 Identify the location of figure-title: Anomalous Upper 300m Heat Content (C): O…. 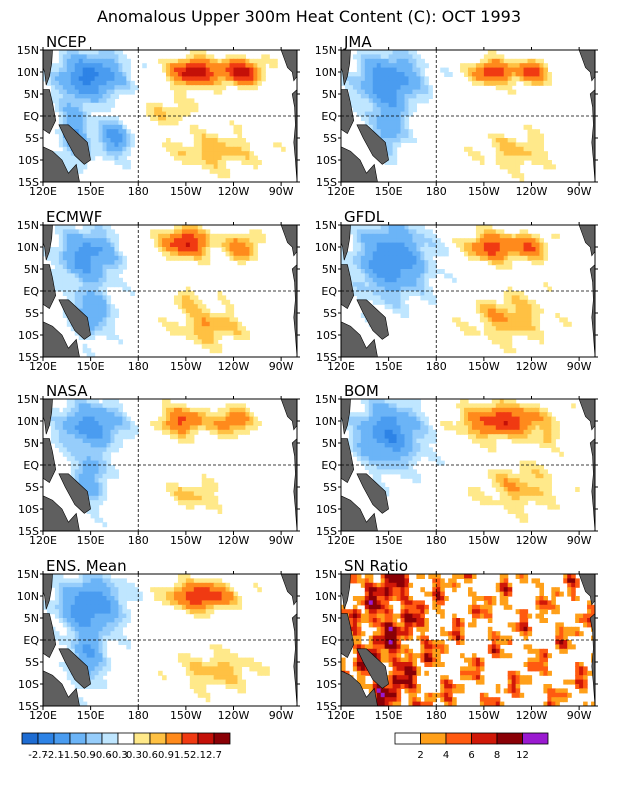
(309, 16).